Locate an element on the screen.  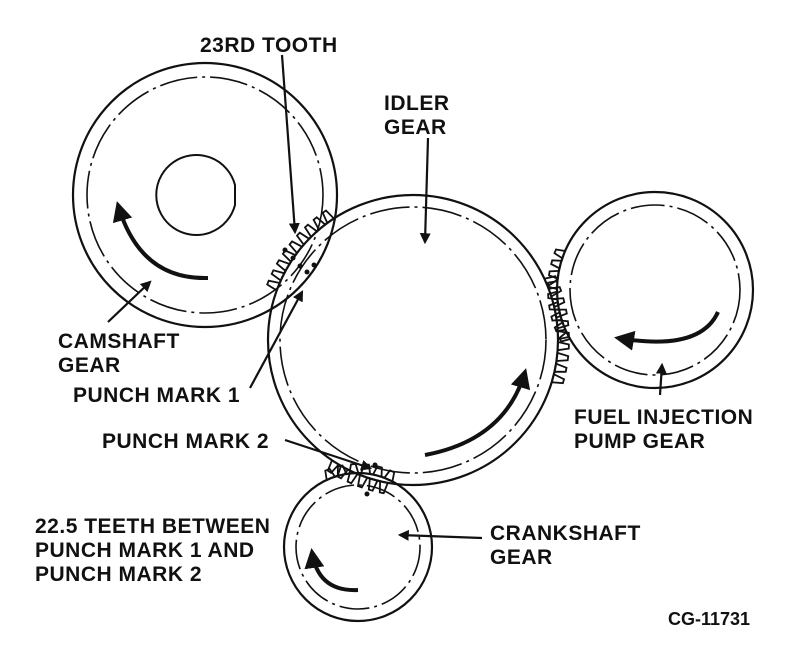
idler-leader is located at coordinates (425, 191).